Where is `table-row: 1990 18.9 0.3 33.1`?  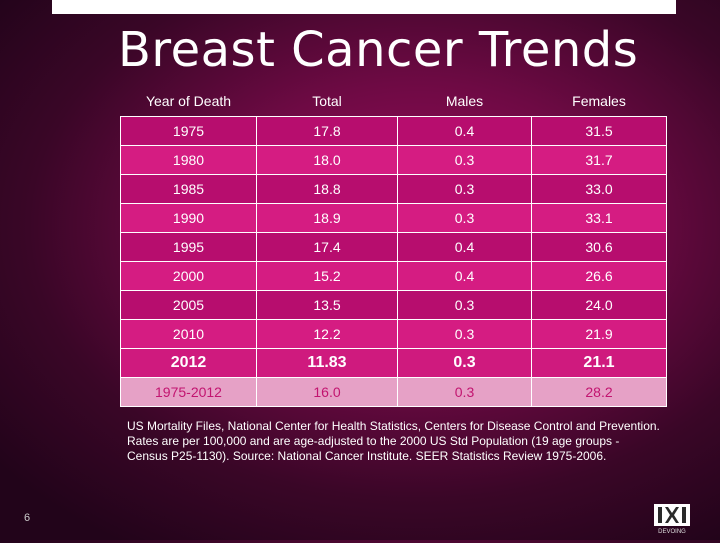
table-row: 1990 18.9 0.3 33.1 is located at coordinates (393, 218).